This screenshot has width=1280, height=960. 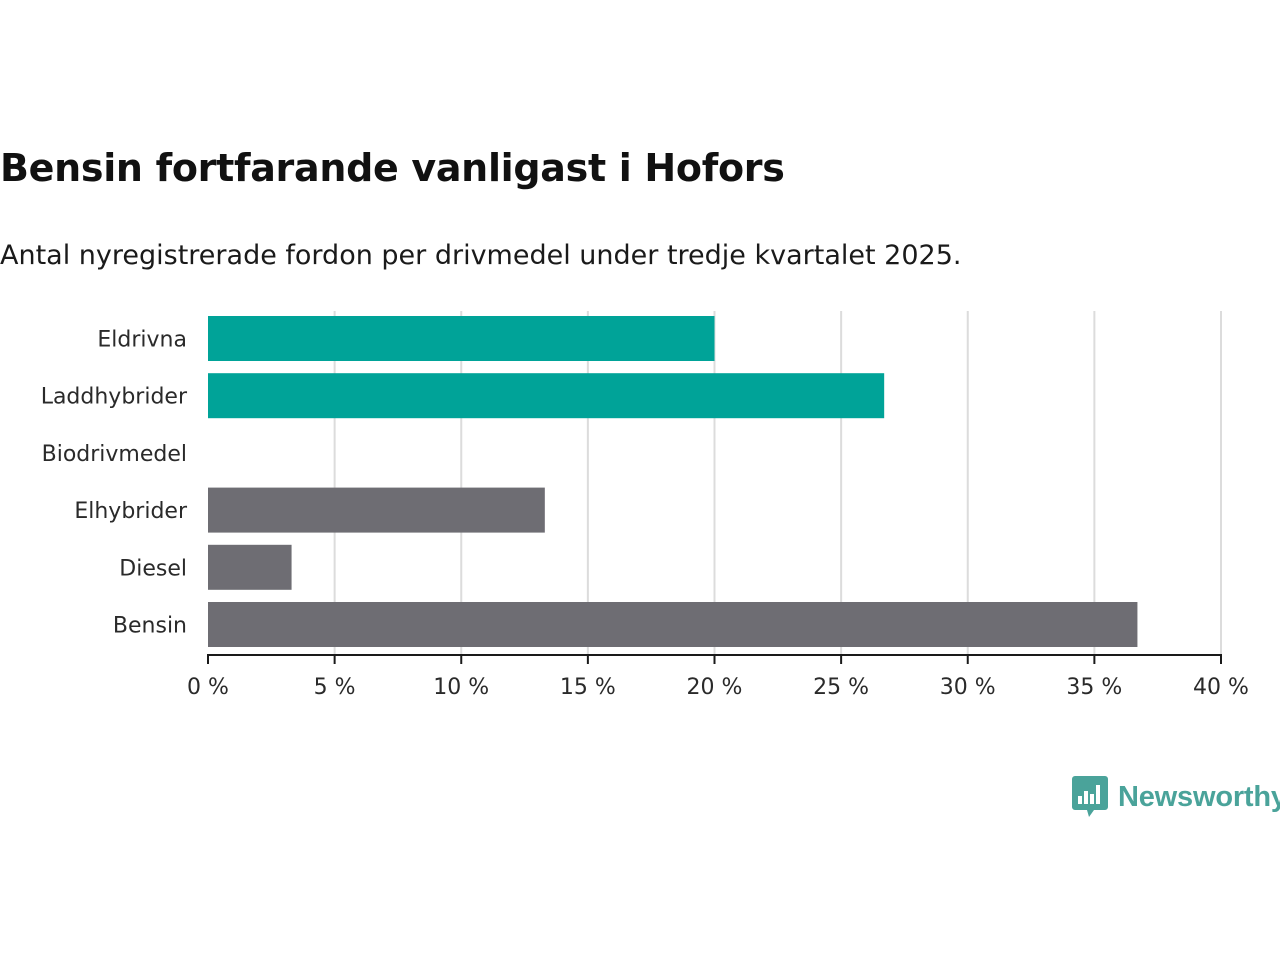 I want to click on x-tick-label: 30 %, so click(x=968, y=687).